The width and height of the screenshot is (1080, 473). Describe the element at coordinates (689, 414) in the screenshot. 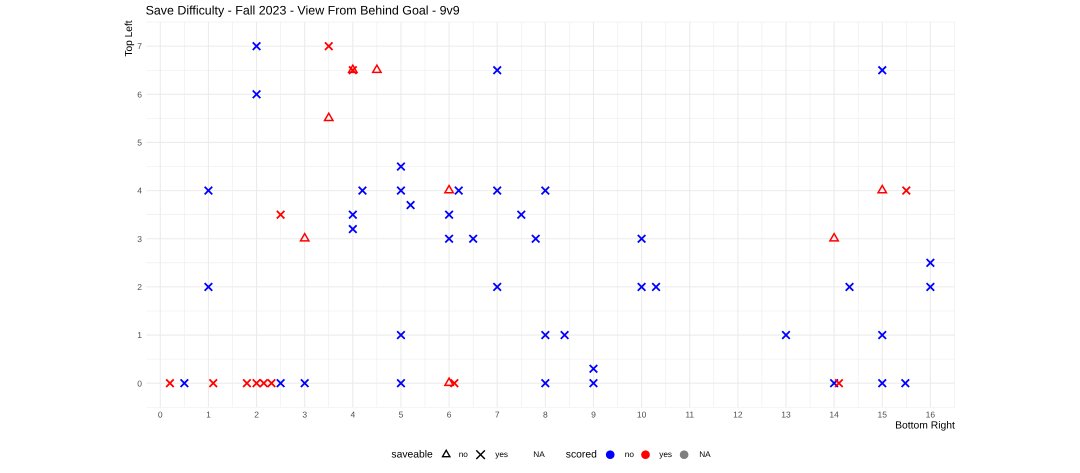

I see `svg-text: 11` at that location.